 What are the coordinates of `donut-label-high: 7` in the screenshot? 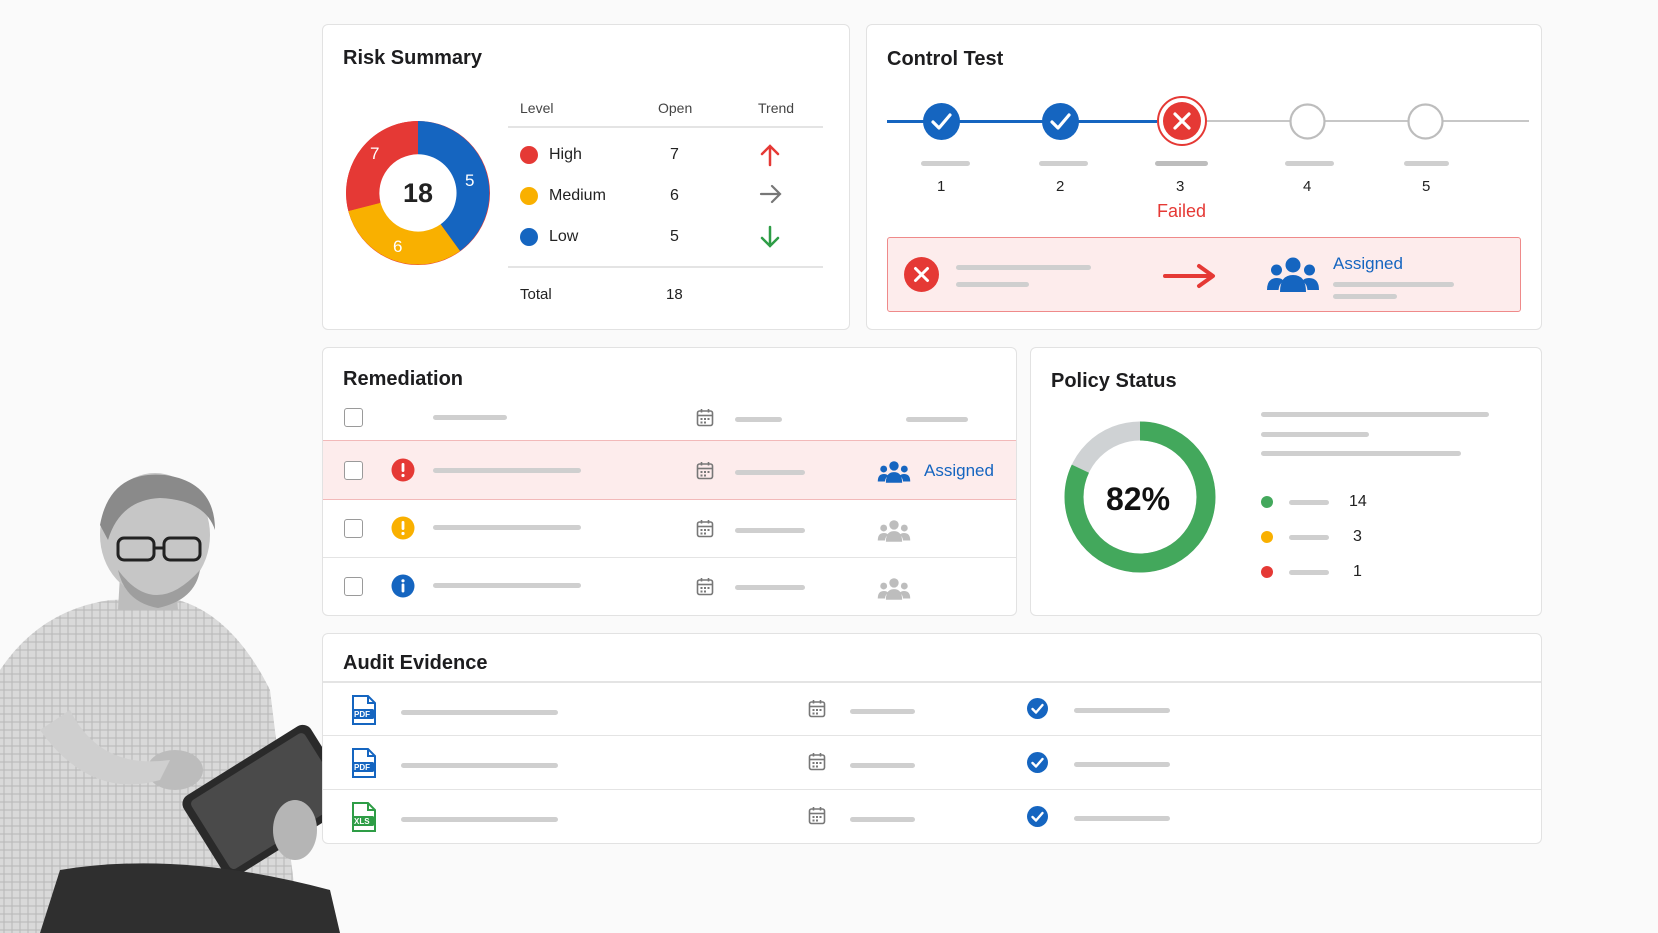 It's located at (375, 153).